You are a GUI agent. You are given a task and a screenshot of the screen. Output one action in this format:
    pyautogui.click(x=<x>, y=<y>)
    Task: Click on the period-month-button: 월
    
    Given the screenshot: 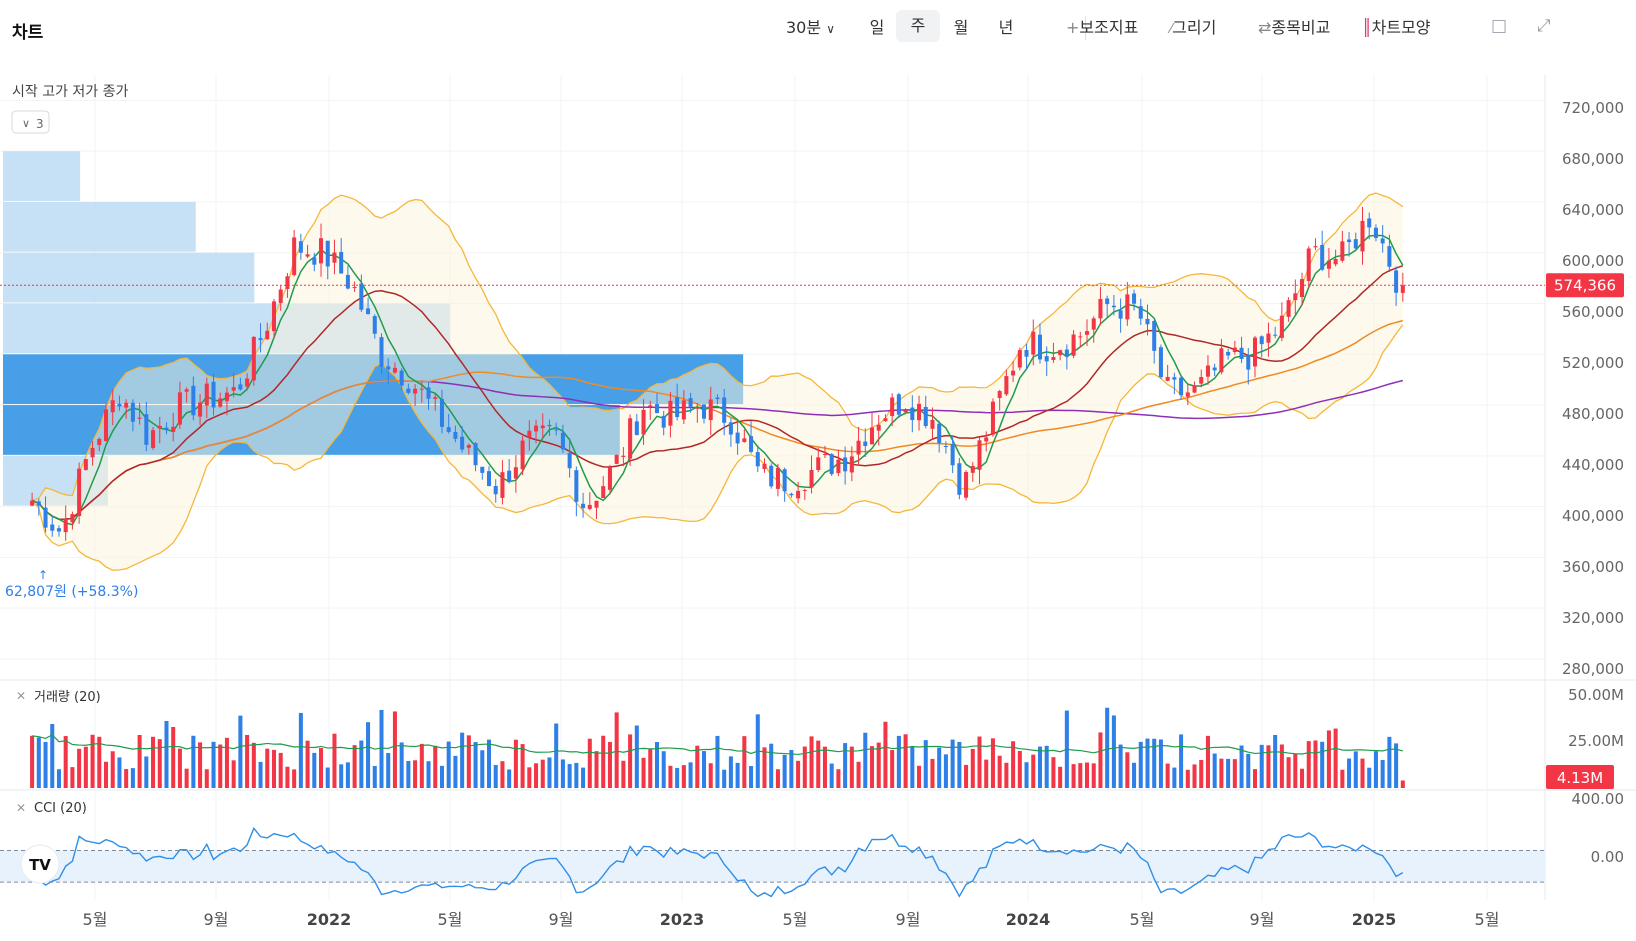 What is the action you would take?
    pyautogui.click(x=961, y=27)
    